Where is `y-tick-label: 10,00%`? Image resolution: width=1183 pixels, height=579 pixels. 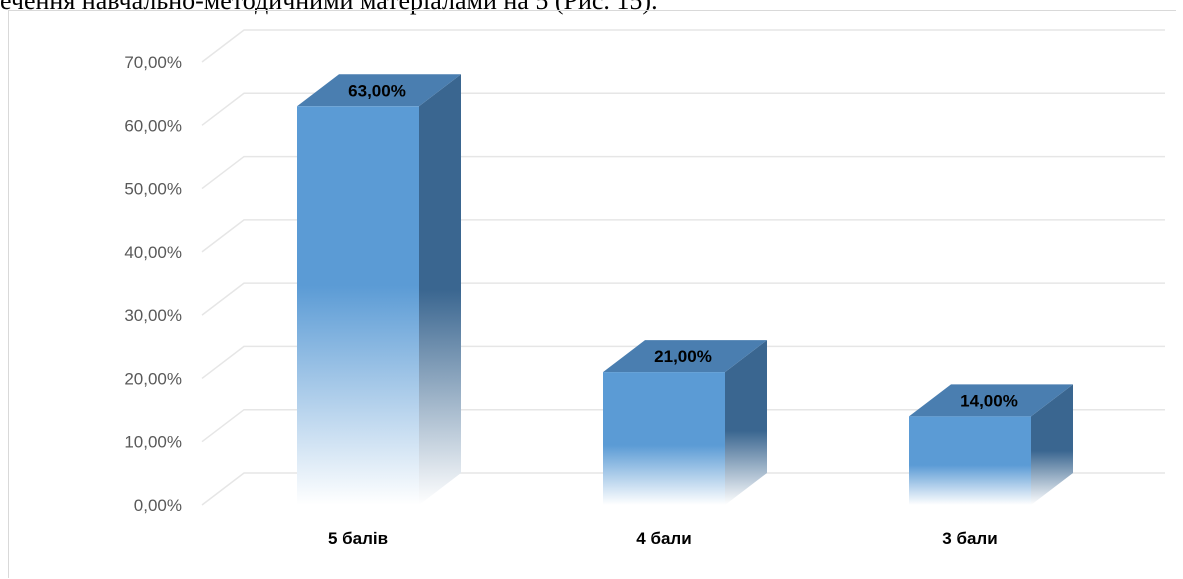 y-tick-label: 10,00% is located at coordinates (153, 442).